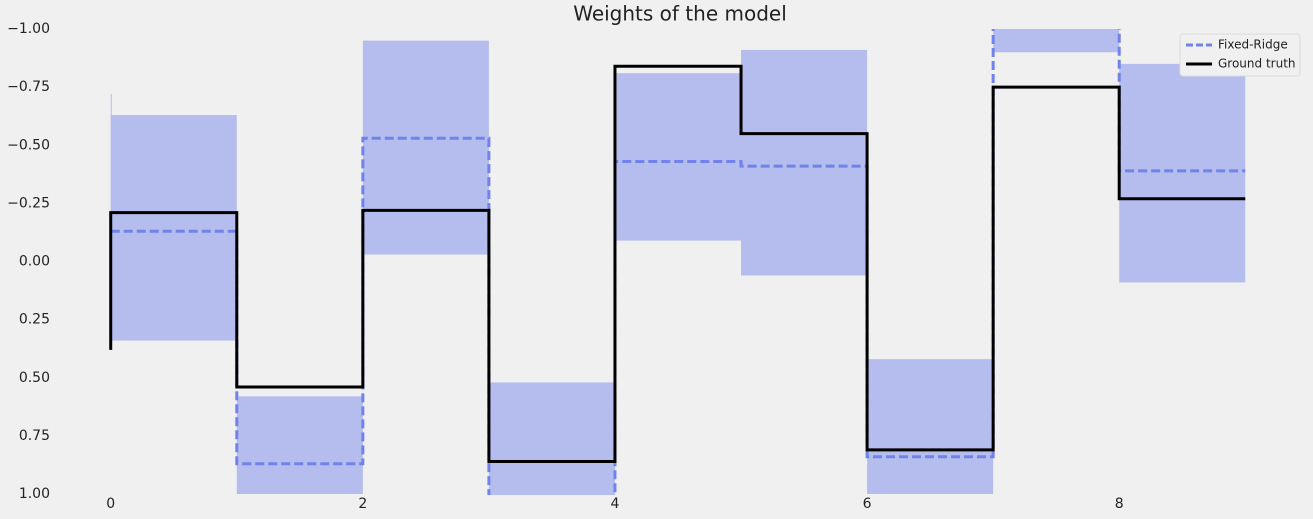 This screenshot has width=1313, height=519. I want to click on x-tick-label: 8, so click(1119, 504).